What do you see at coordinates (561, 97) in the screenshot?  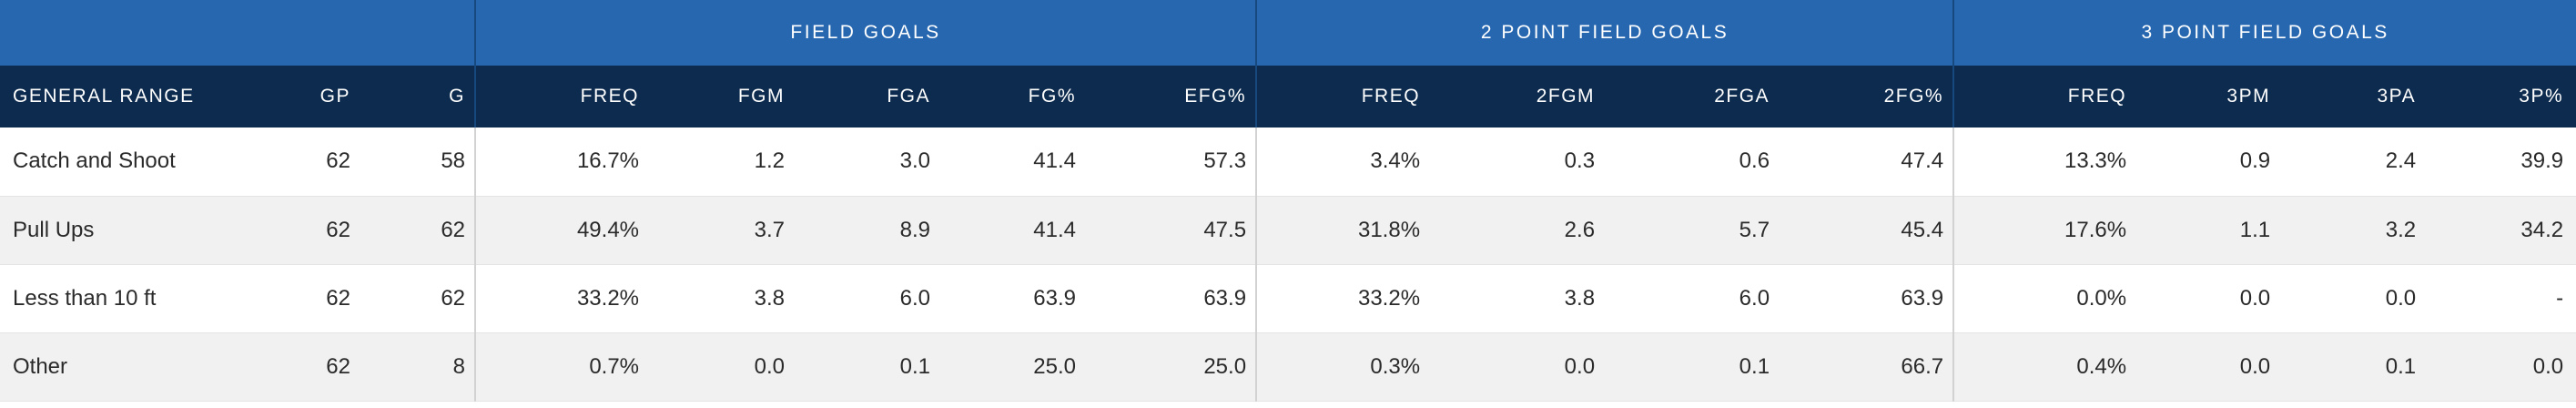 I see `col-header-fg-freq: FREQ` at bounding box center [561, 97].